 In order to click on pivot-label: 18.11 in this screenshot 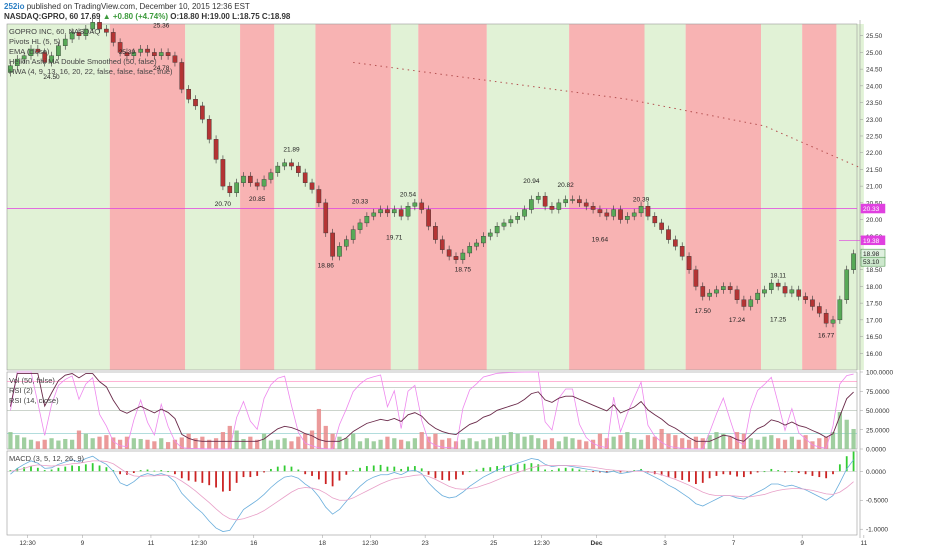, I will do `click(778, 276)`.